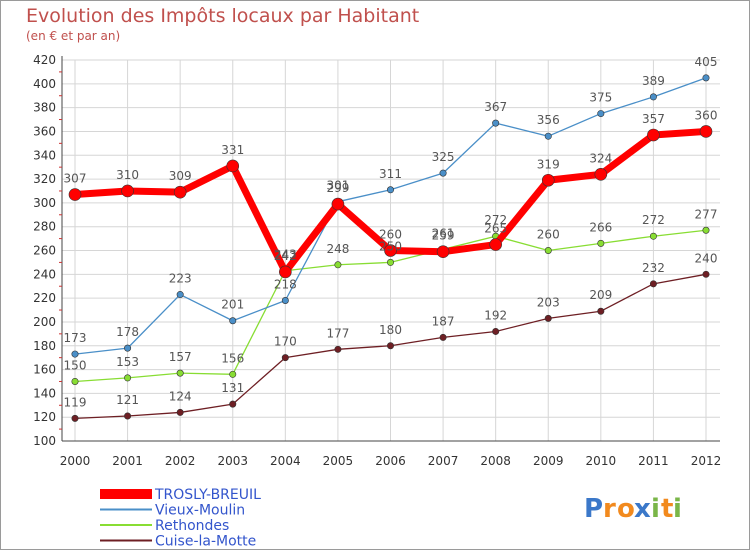 The image size is (750, 550). What do you see at coordinates (44, 155) in the screenshot?
I see `y-tick-label: 340` at bounding box center [44, 155].